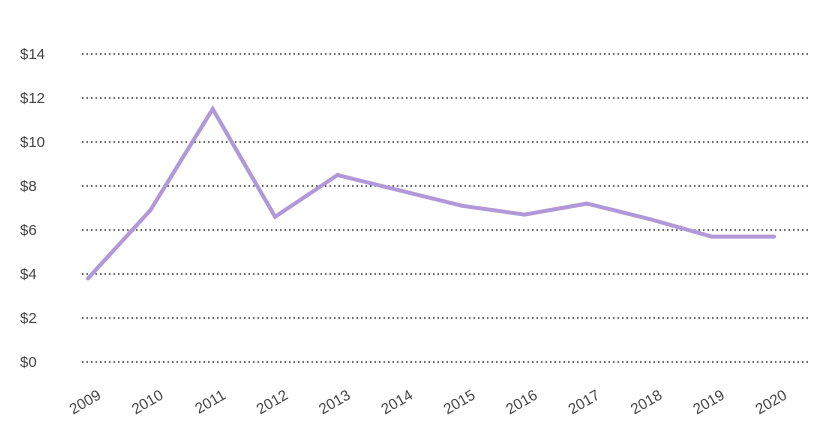  I want to click on x-tick-label: 2015, so click(459, 402).